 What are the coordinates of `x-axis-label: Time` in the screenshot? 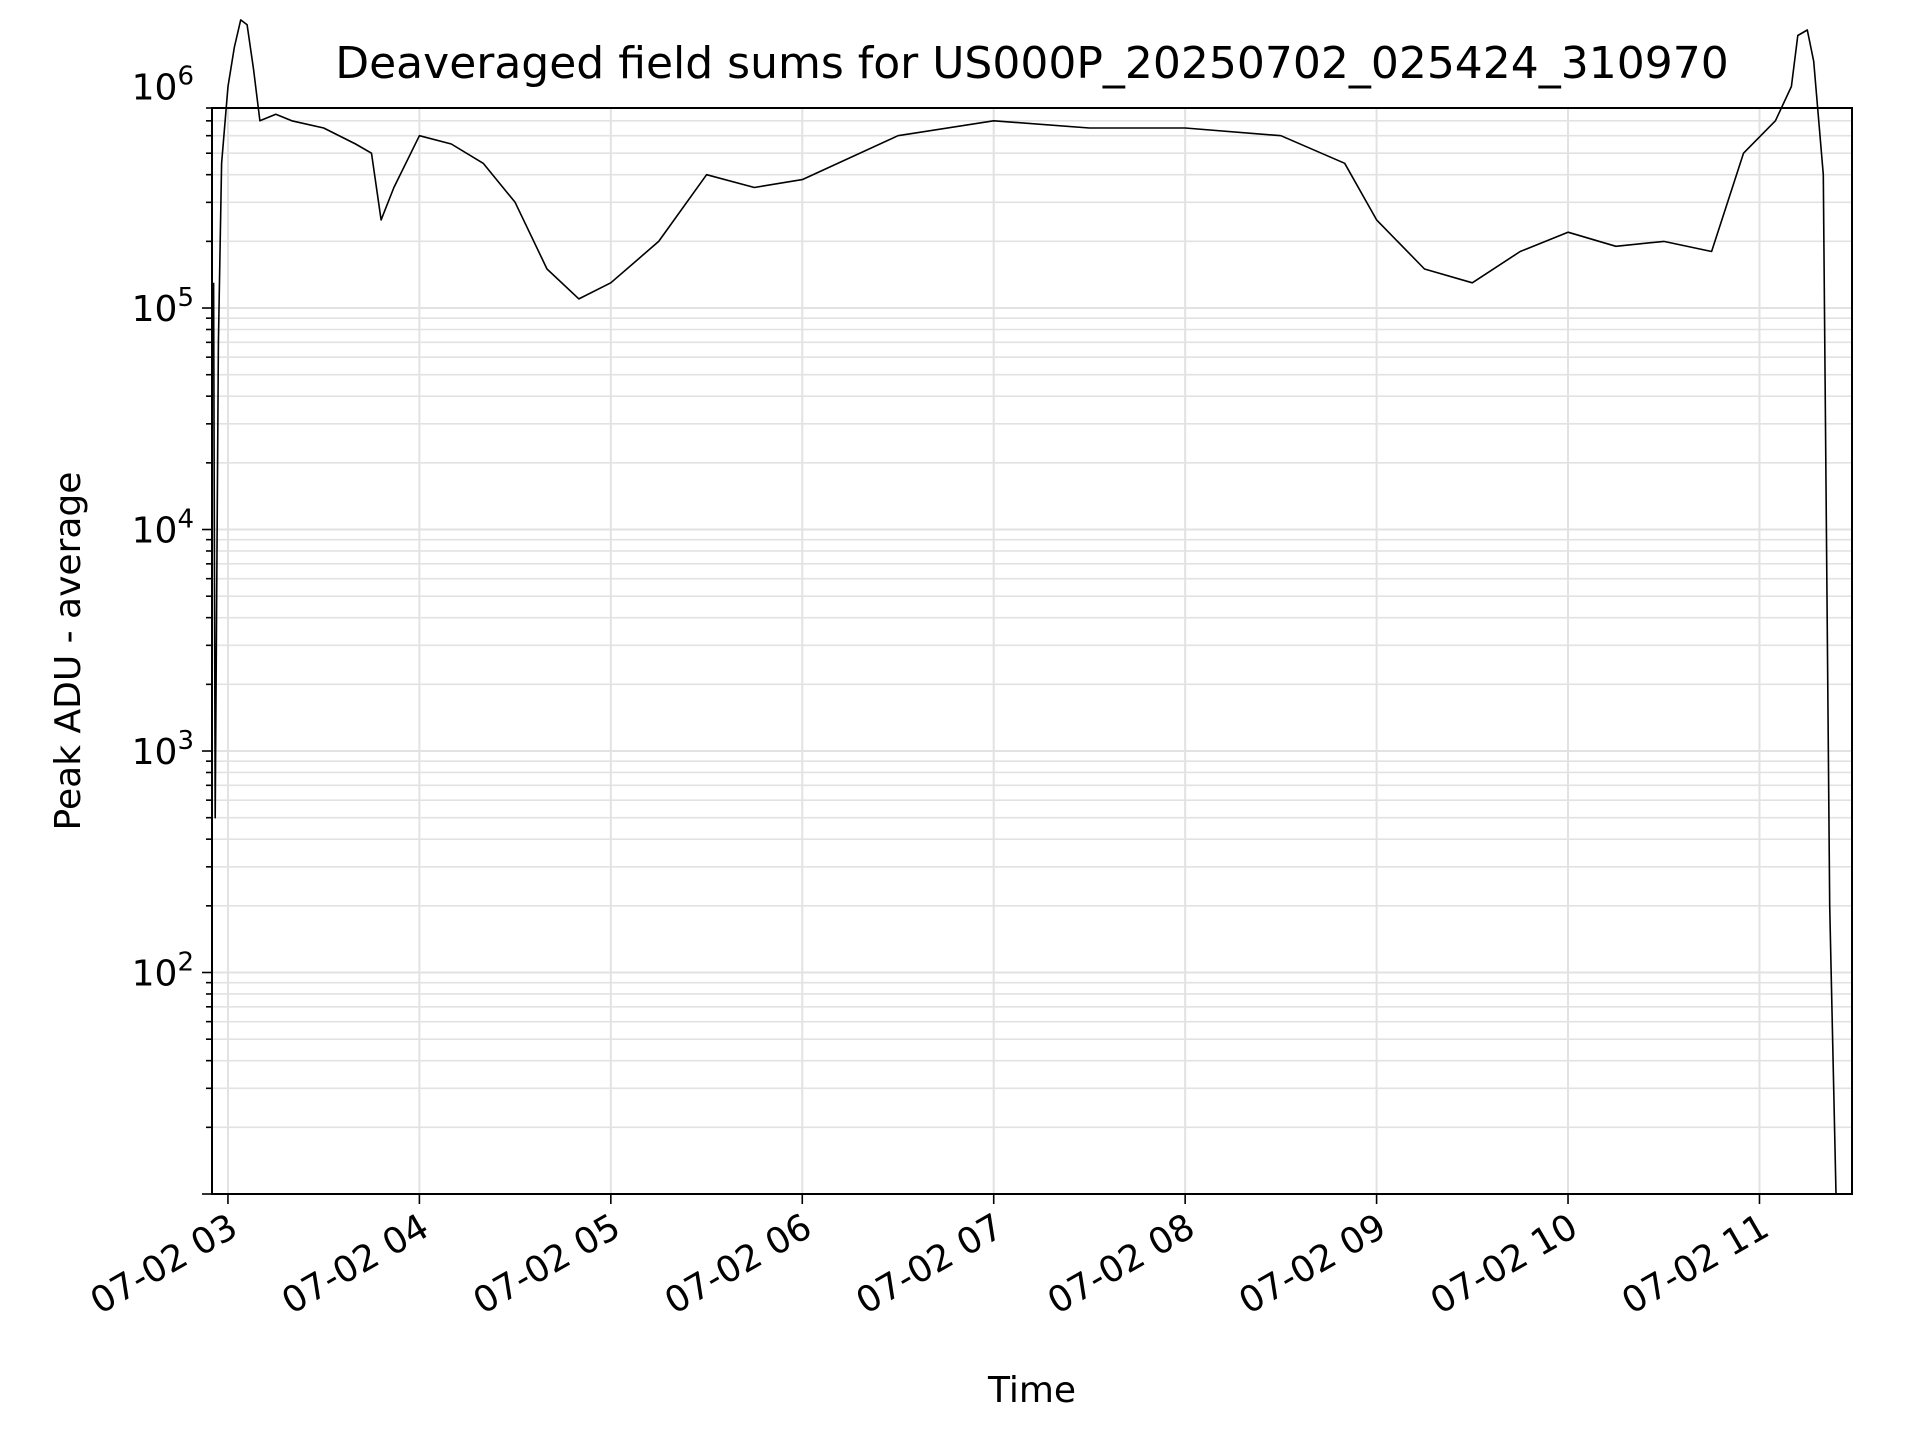 It's located at (1031, 1390).